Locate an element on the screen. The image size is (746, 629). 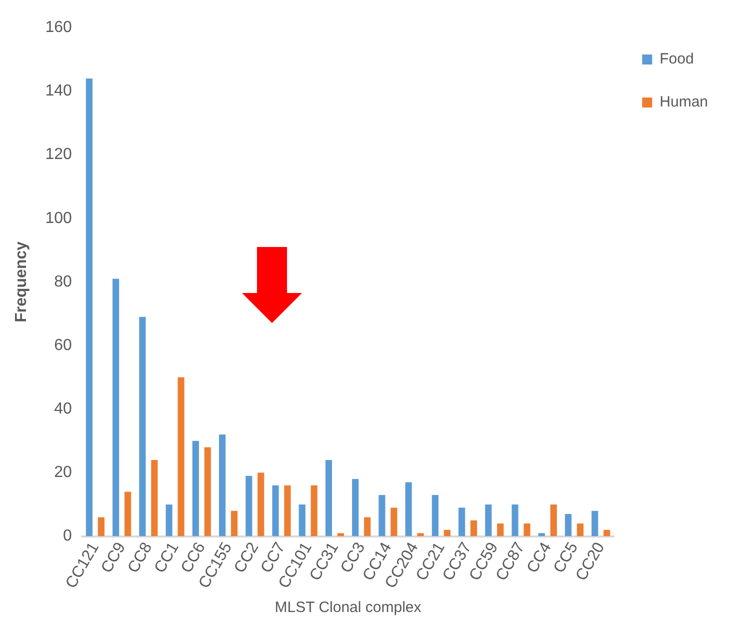
y-tick-label: 80 is located at coordinates (63, 281).